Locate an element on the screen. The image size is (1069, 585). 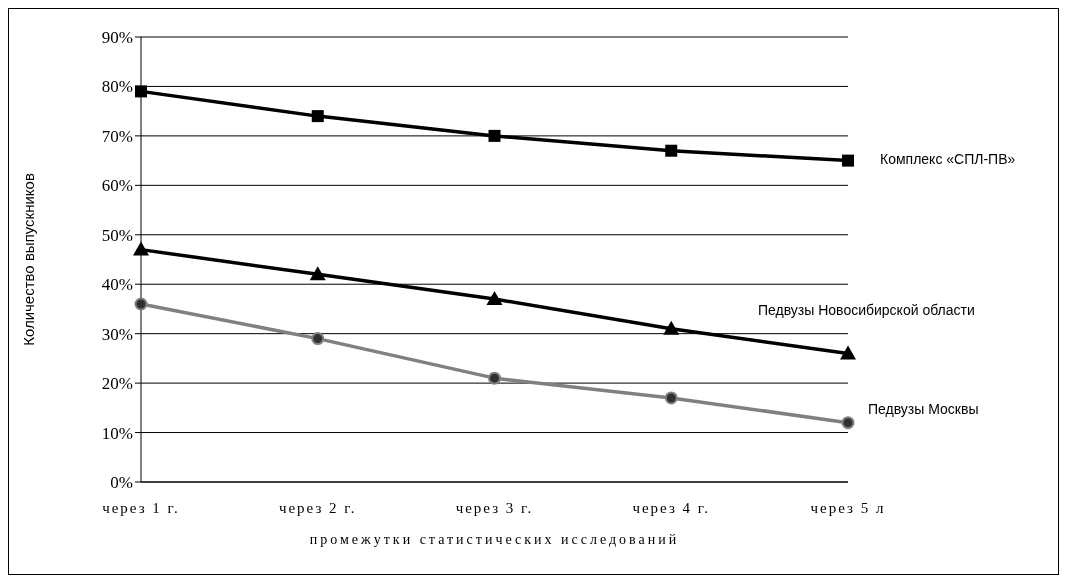
x-tick-label: через 2 г. is located at coordinates (317, 507).